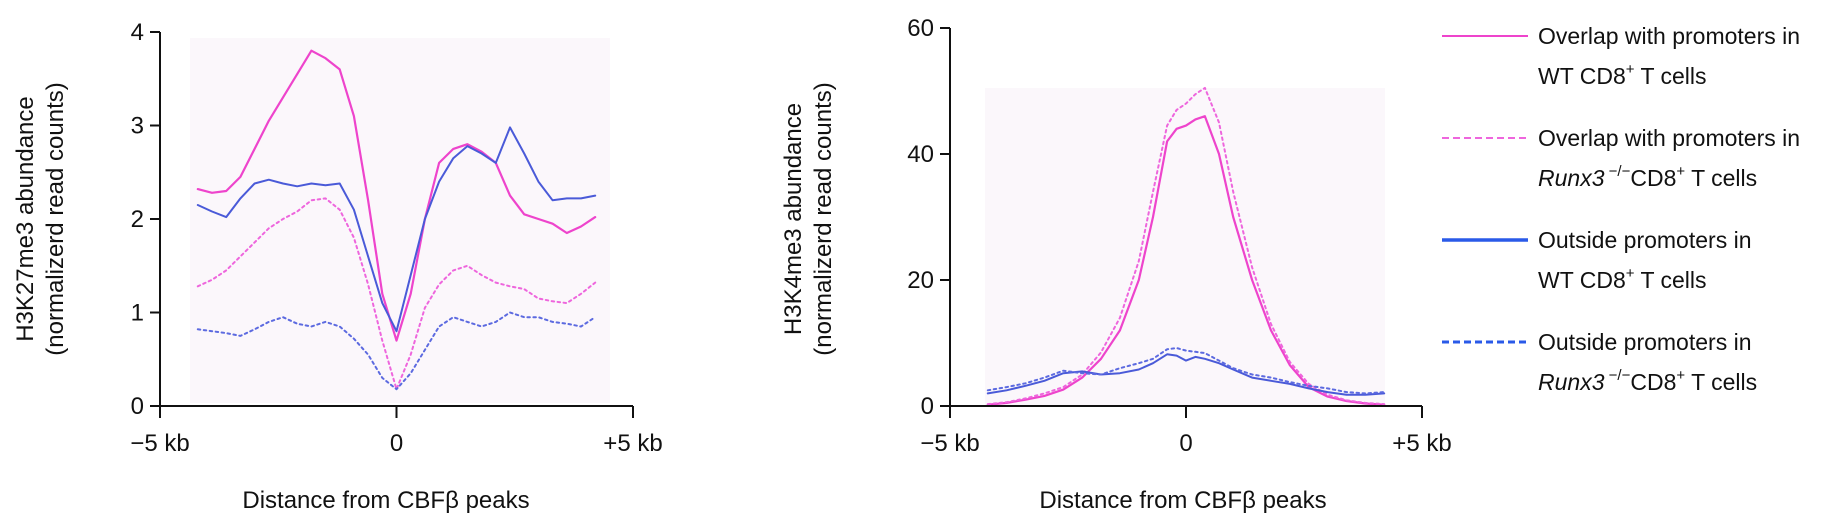 The width and height of the screenshot is (1846, 530). What do you see at coordinates (145, 219) in the screenshot?
I see `y-ticks: 0 1 2 3 4` at bounding box center [145, 219].